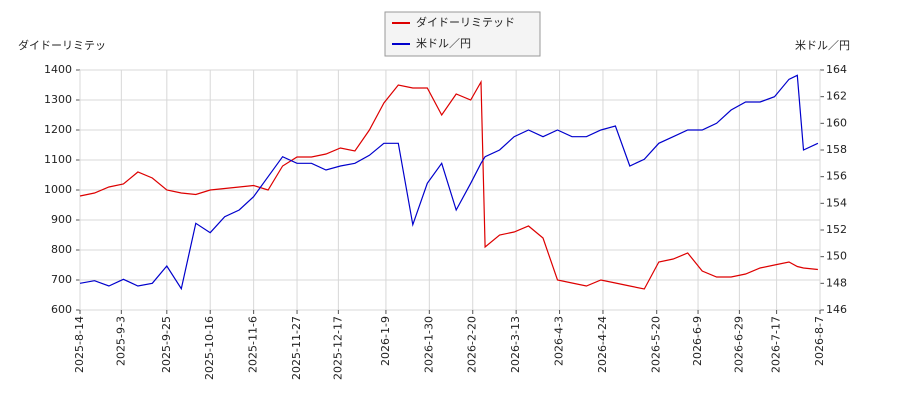  Describe the element at coordinates (58, 129) in the screenshot. I see `y-tick-label: 1200` at that location.